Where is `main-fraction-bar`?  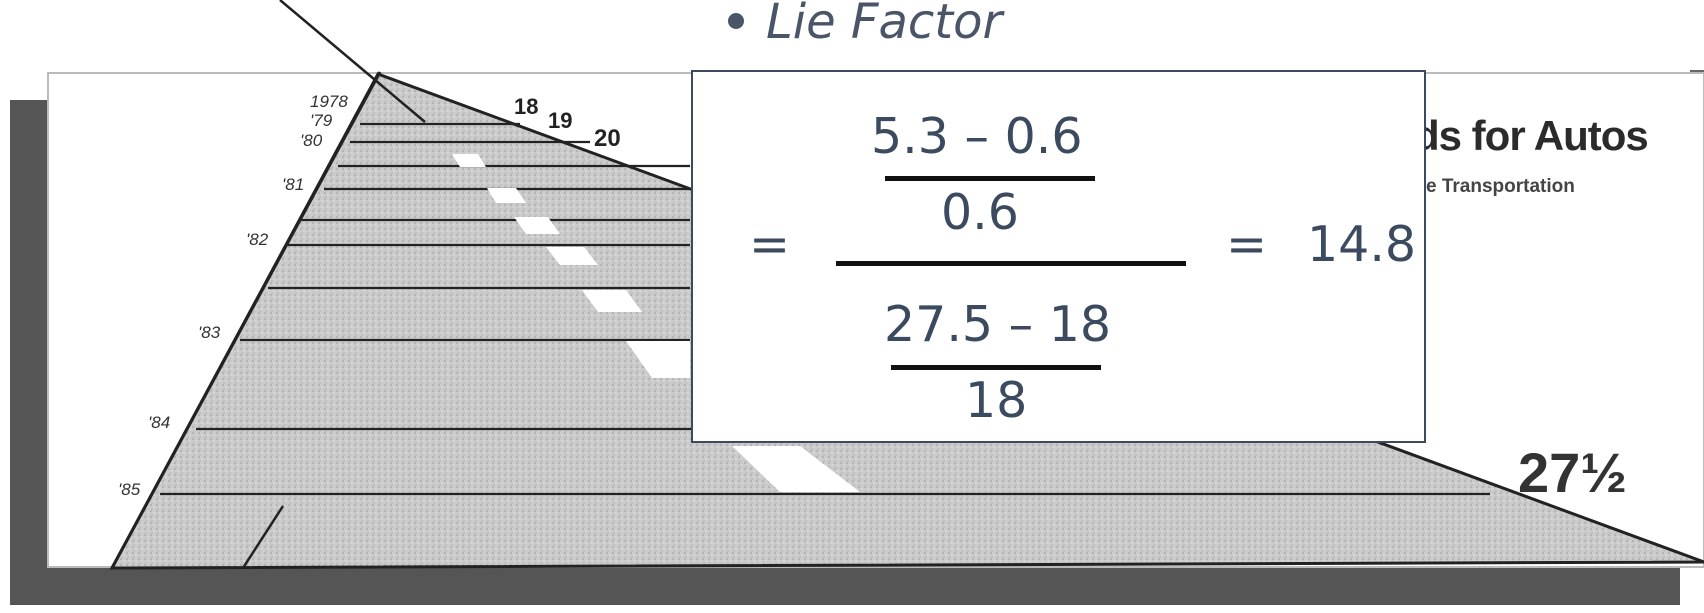
main-fraction-bar is located at coordinates (1011, 263).